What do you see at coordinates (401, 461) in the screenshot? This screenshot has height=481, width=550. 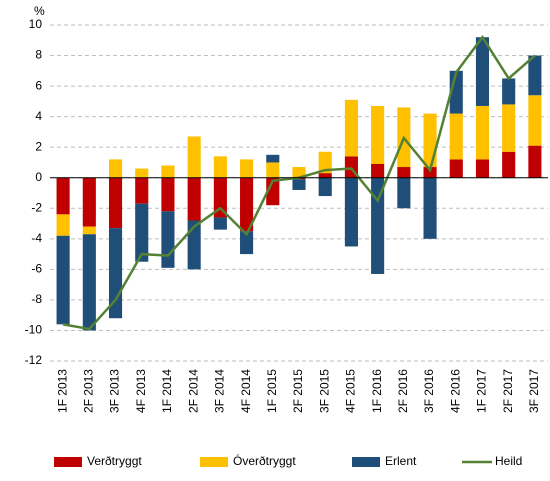 I see `legend-label: Erlent` at bounding box center [401, 461].